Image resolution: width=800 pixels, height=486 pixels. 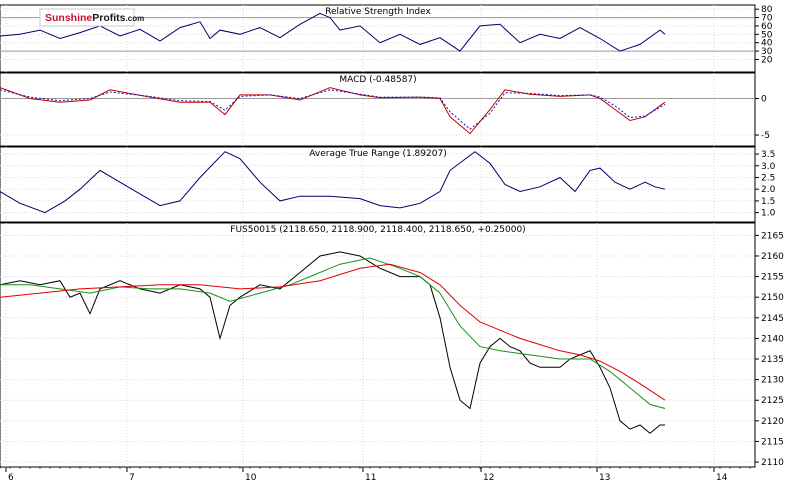 I want to click on y-tick-label: 2125, so click(x=772, y=401).